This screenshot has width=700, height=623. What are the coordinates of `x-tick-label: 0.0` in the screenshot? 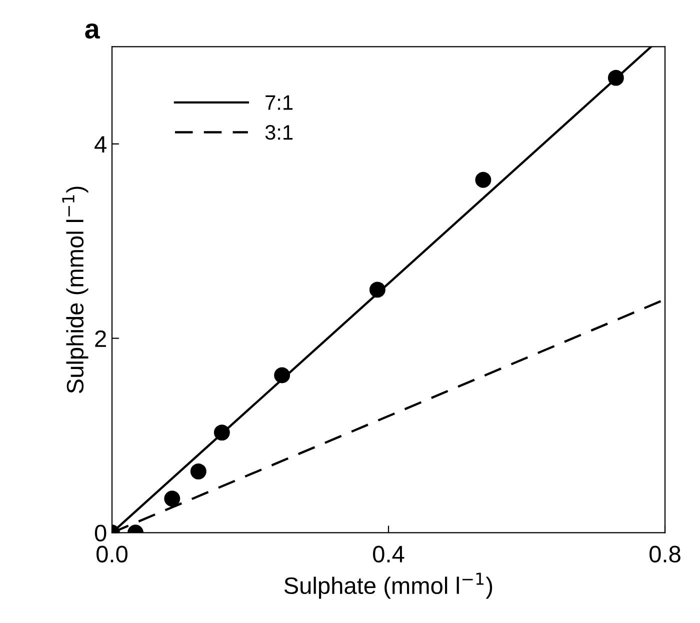 It's located at (112, 554).